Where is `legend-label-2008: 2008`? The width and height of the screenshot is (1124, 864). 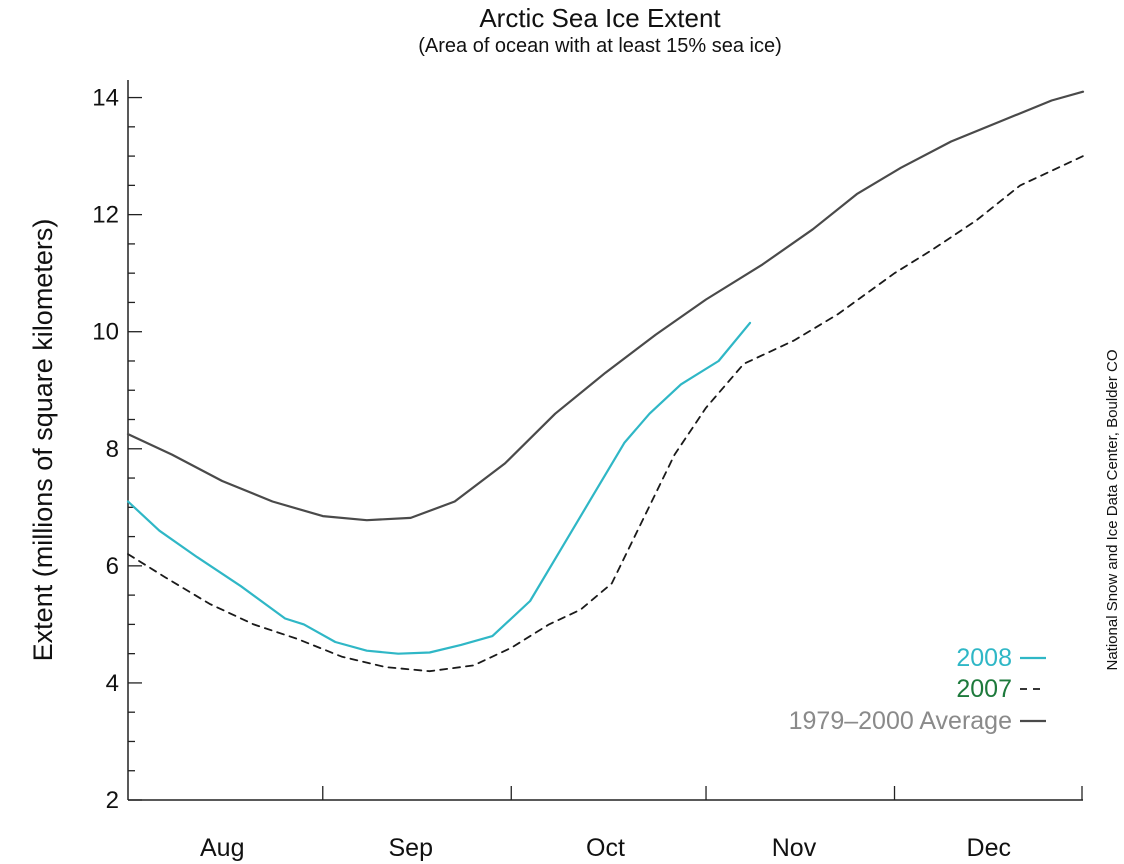
legend-label-2008: 2008 is located at coordinates (984, 658).